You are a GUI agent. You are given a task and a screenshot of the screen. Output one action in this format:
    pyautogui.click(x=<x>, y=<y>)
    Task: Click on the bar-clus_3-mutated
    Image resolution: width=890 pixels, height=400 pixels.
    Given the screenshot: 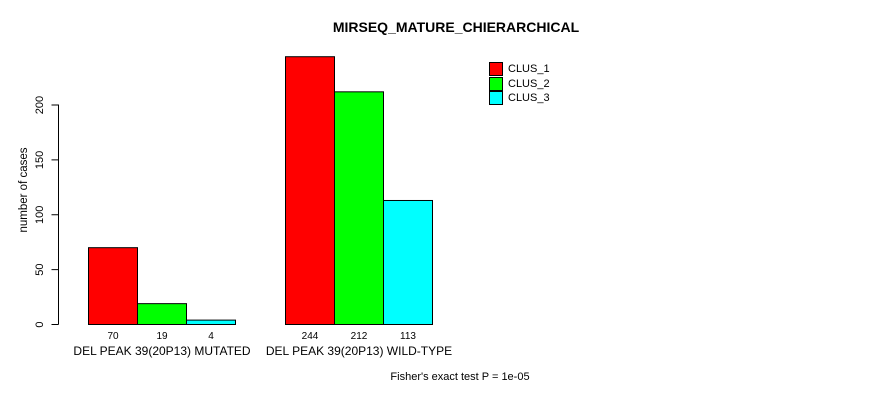 What is the action you would take?
    pyautogui.click(x=211, y=322)
    